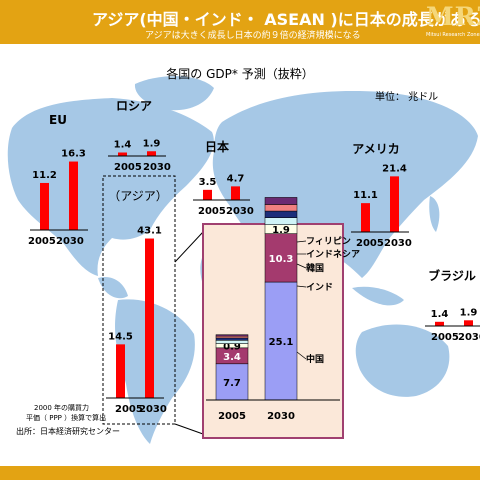 The width and height of the screenshot is (480, 480). Describe the element at coordinates (453, 35) in the screenshot. I see `logo-subtext: Mitsui Research Zone` at that location.